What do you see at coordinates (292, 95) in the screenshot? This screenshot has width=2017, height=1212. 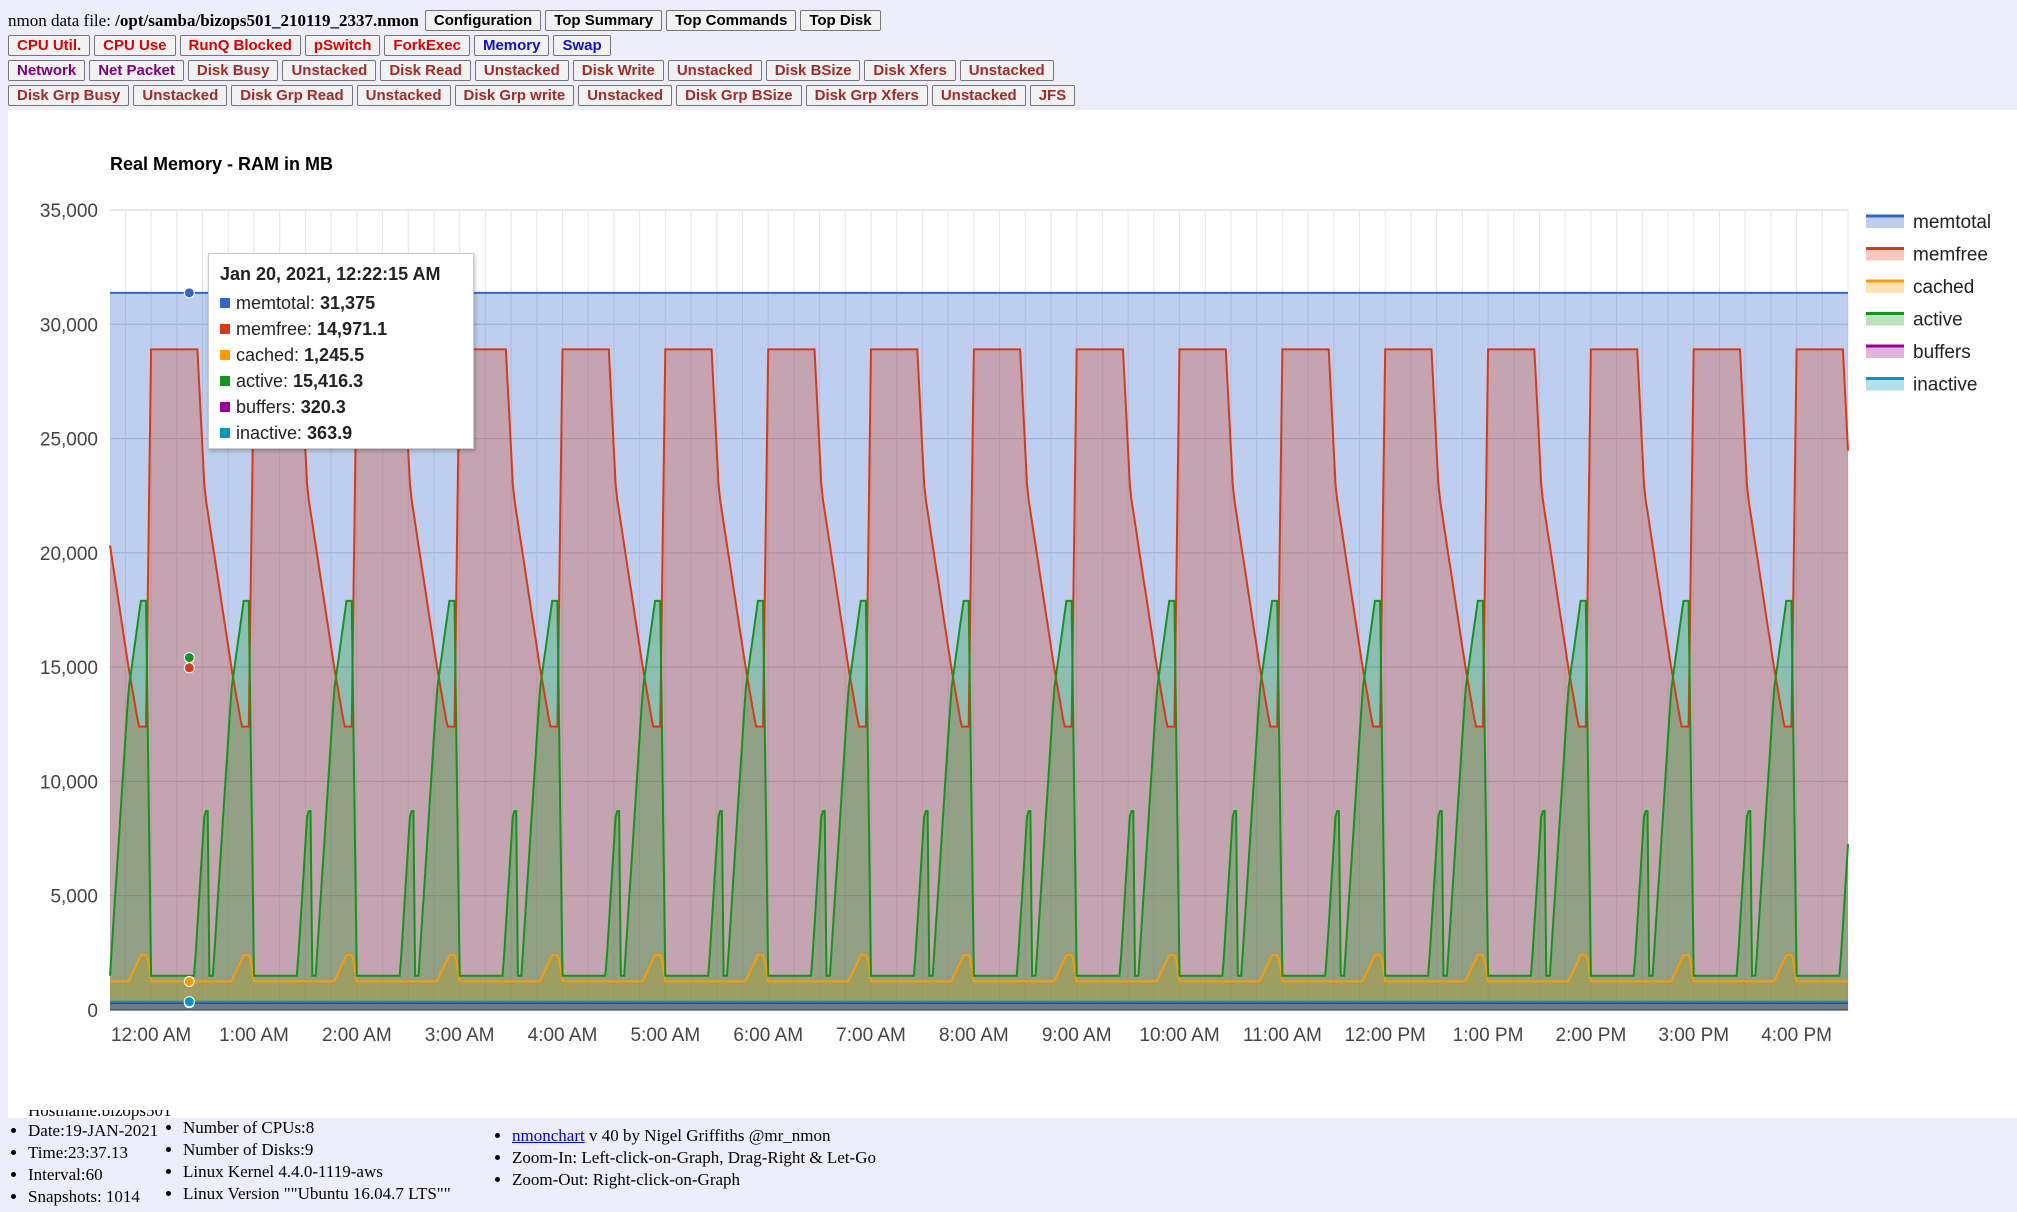 I see `disk-grp-read-button: Disk Grp Read` at bounding box center [292, 95].